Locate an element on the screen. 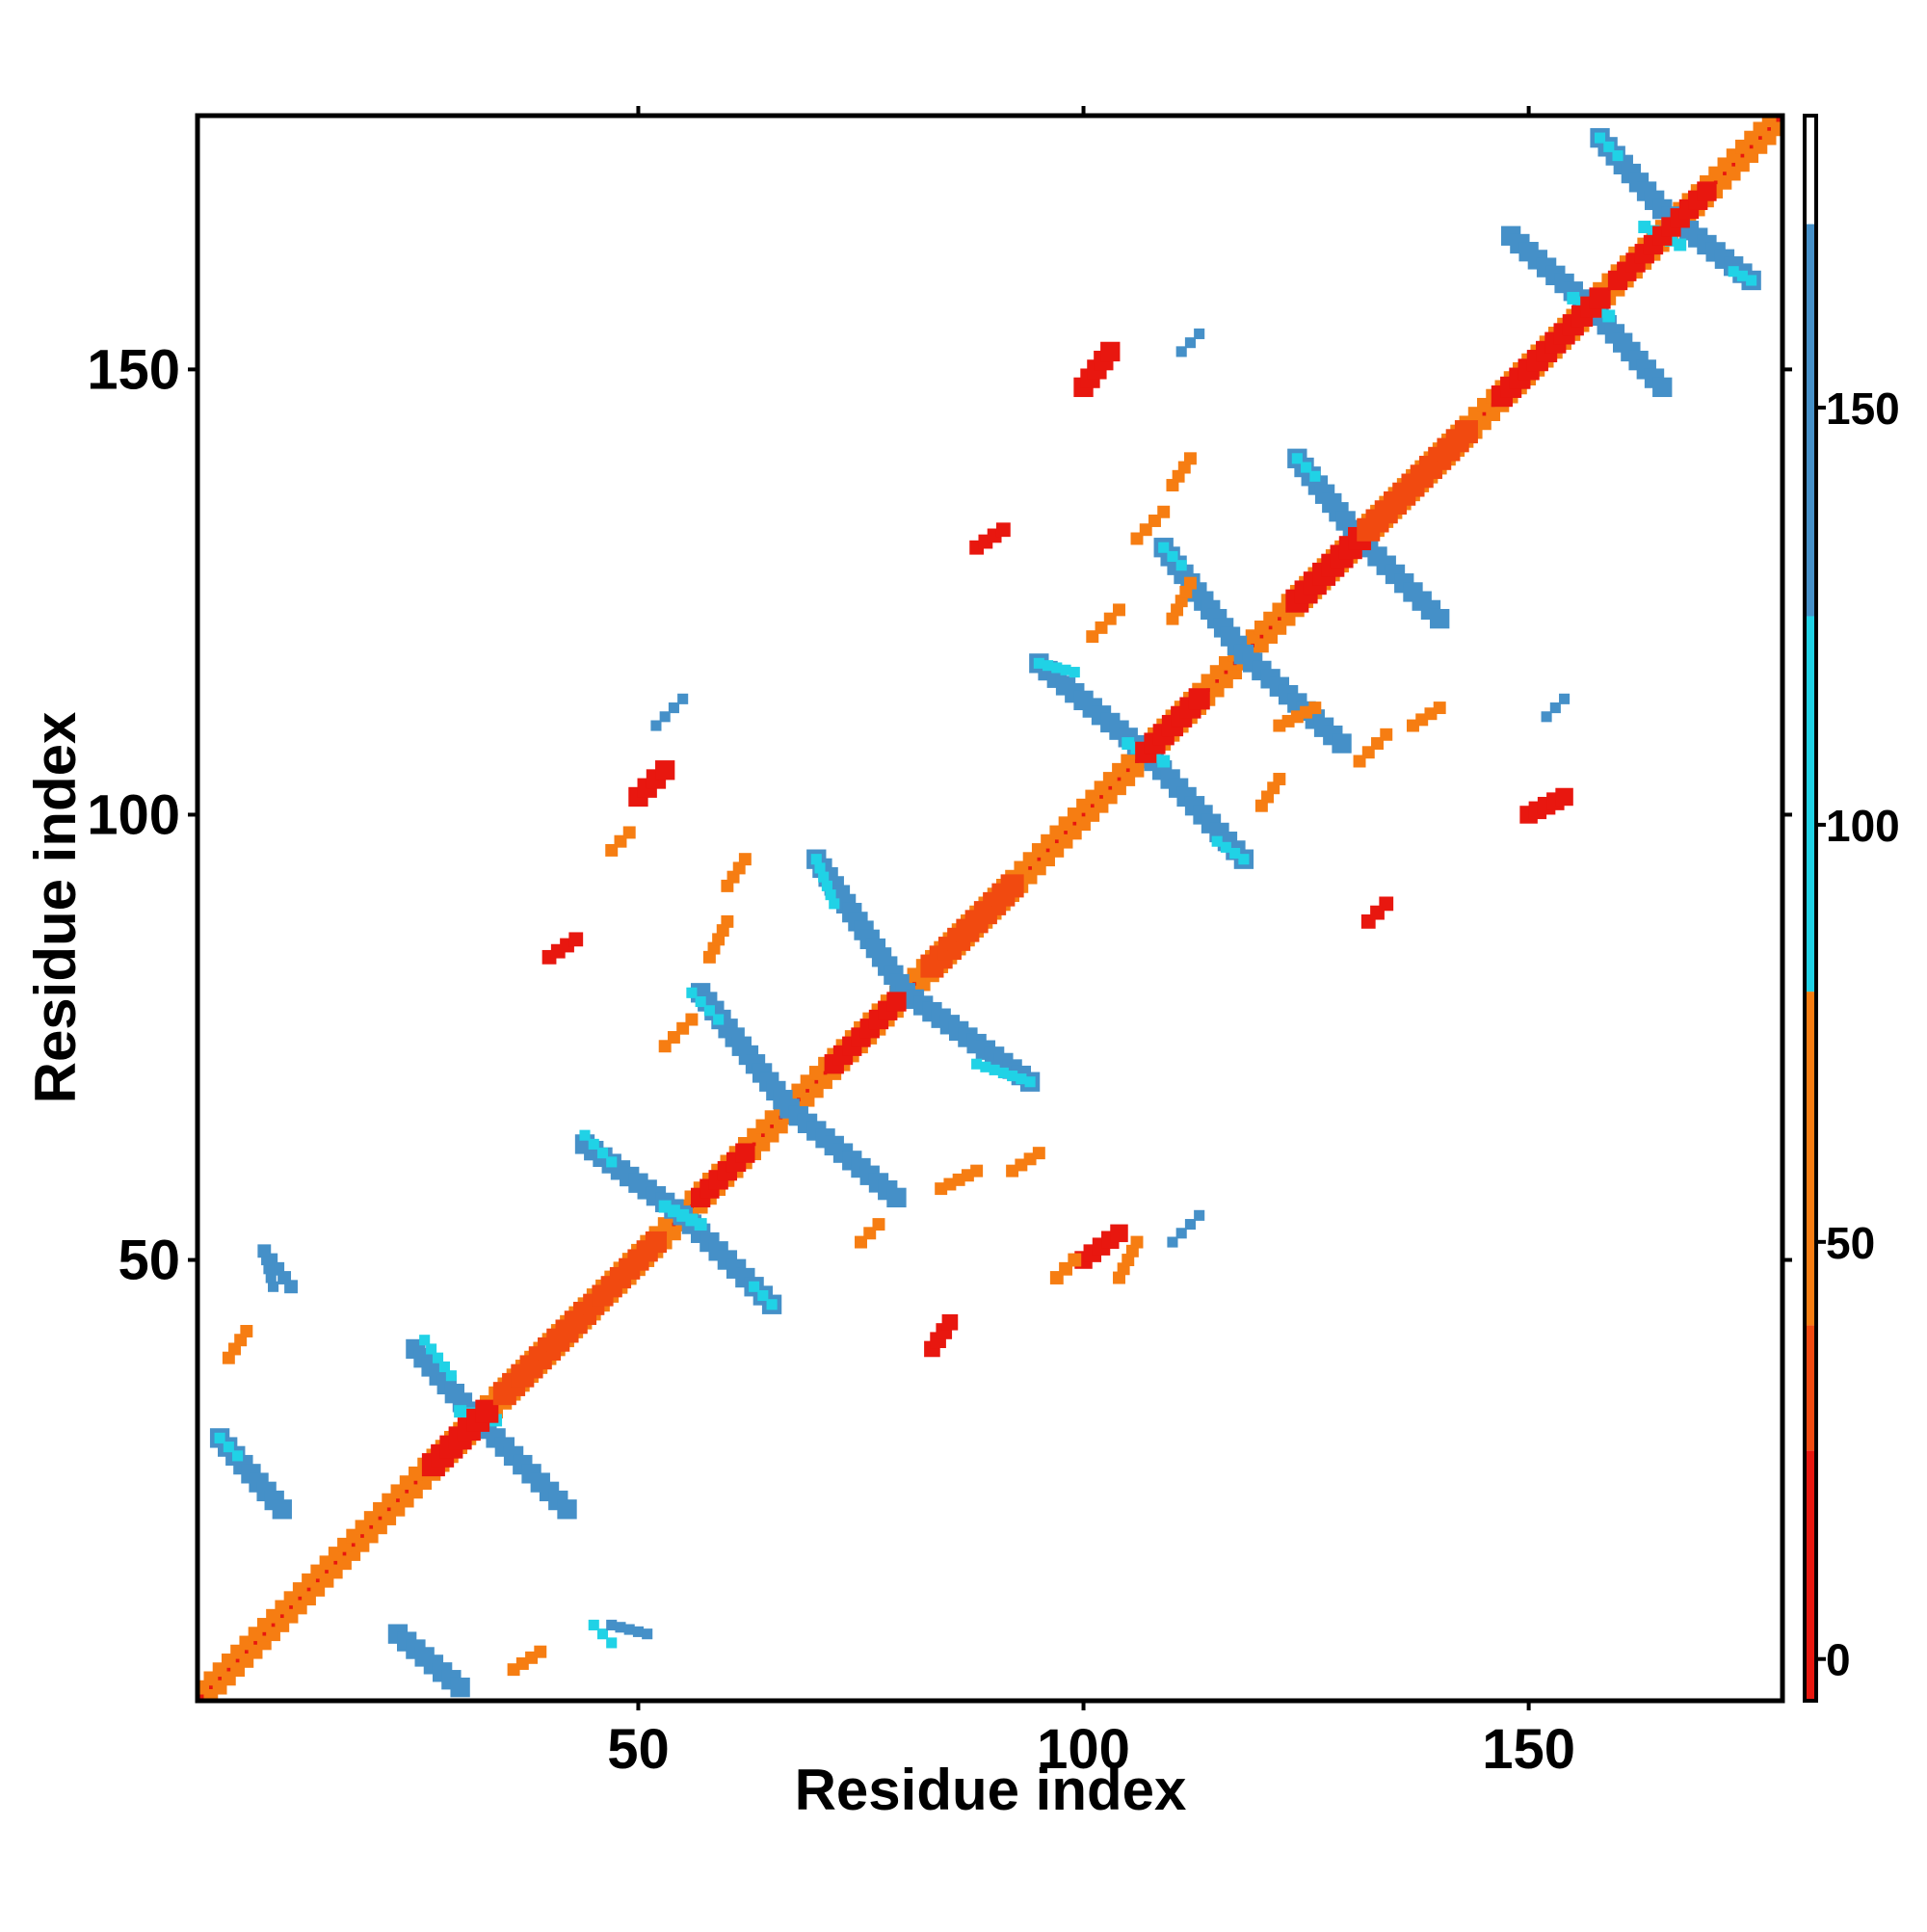 This screenshot has height=1932, width=1927. x-tick-label-50: 50 is located at coordinates (638, 1749).